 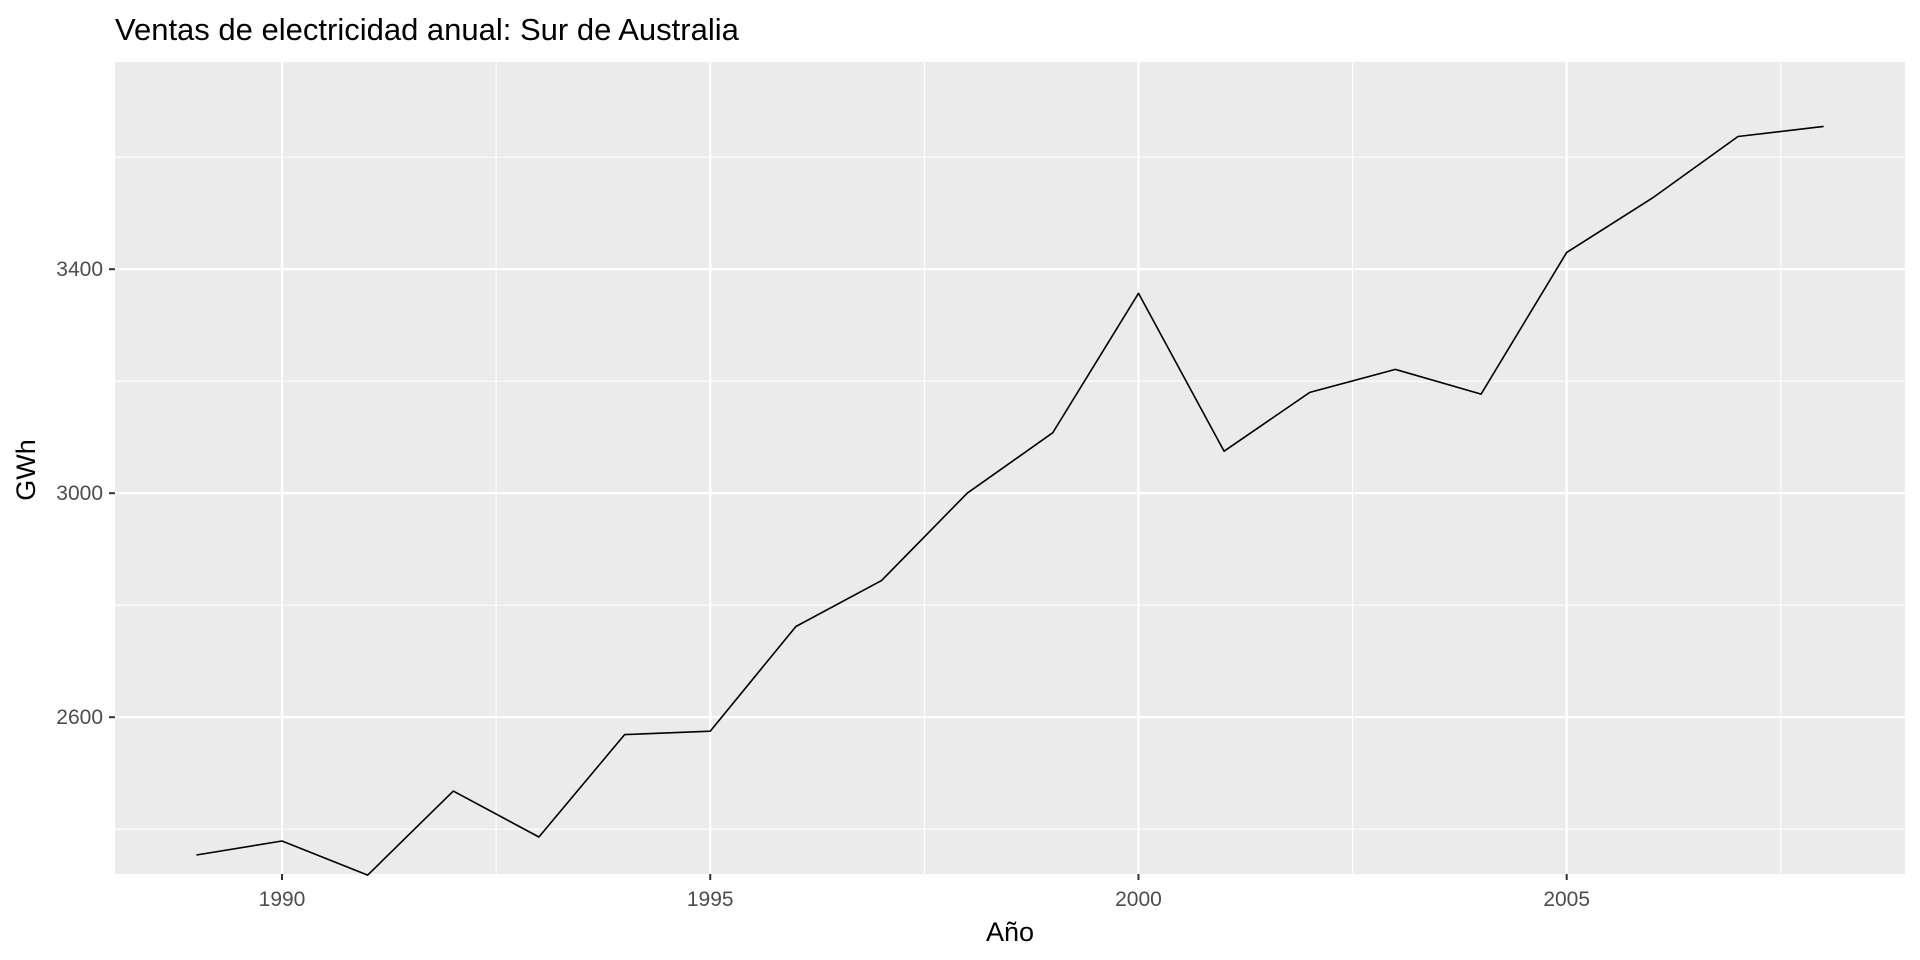 What do you see at coordinates (26, 470) in the screenshot?
I see `y-axis-title: GWh` at bounding box center [26, 470].